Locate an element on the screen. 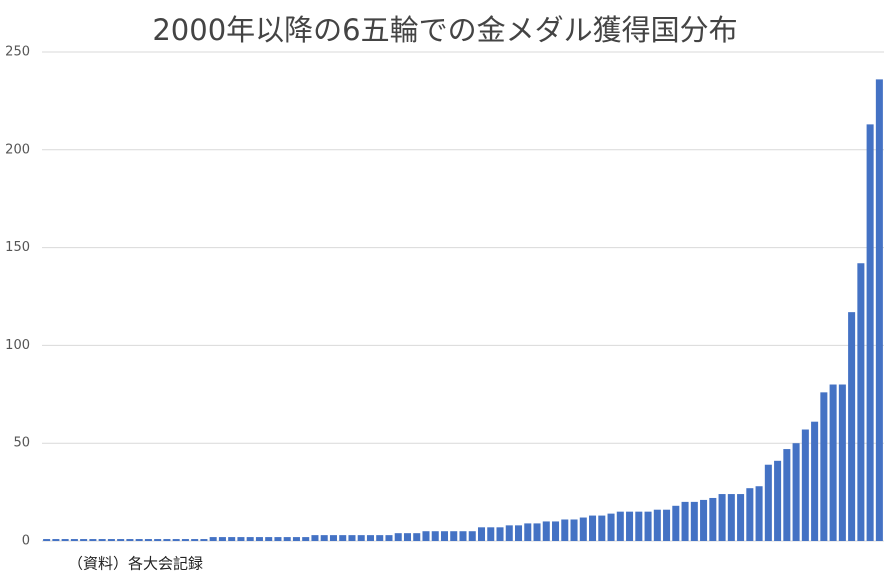 This screenshot has height=580, width=890. source-note: （資料）各大会記録 is located at coordinates (135, 564).